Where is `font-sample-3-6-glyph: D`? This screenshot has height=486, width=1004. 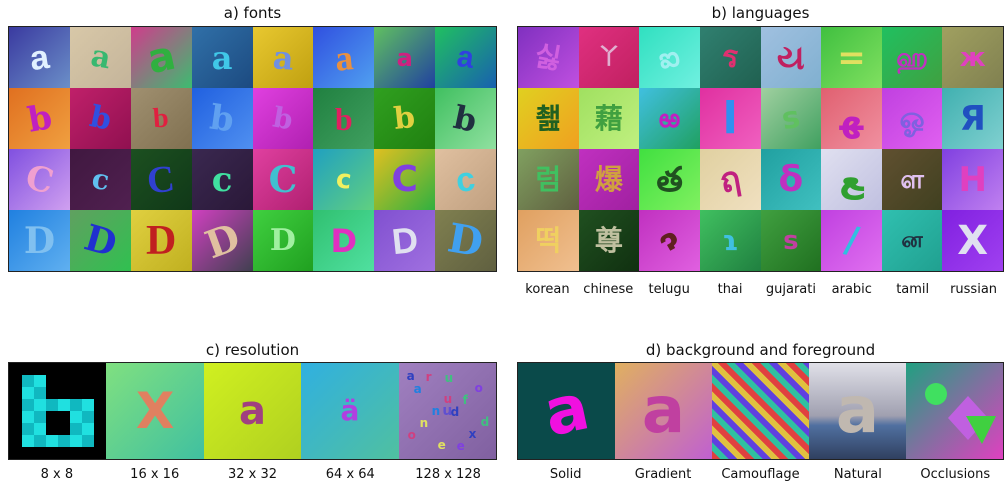
font-sample-3-6-glyph: D is located at coordinates (404, 240).